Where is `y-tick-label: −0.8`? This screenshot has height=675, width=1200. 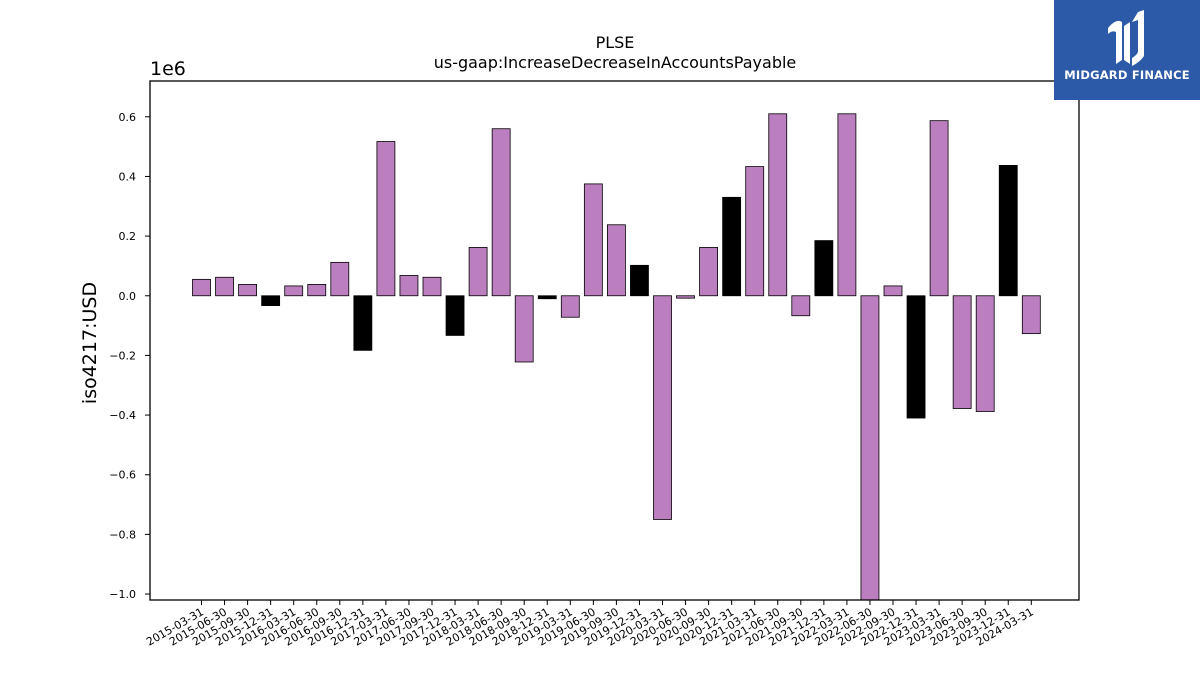
y-tick-label: −0.8 is located at coordinates (122, 534).